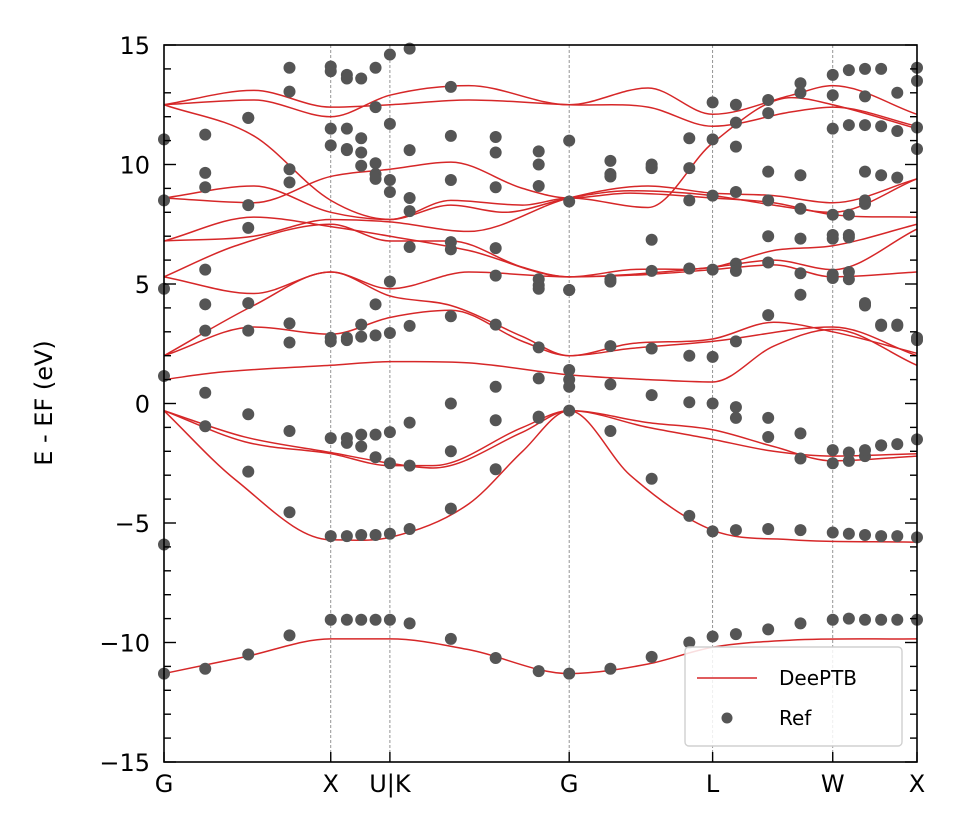  What do you see at coordinates (727, 718) in the screenshot?
I see `legend-ref-swatch` at bounding box center [727, 718].